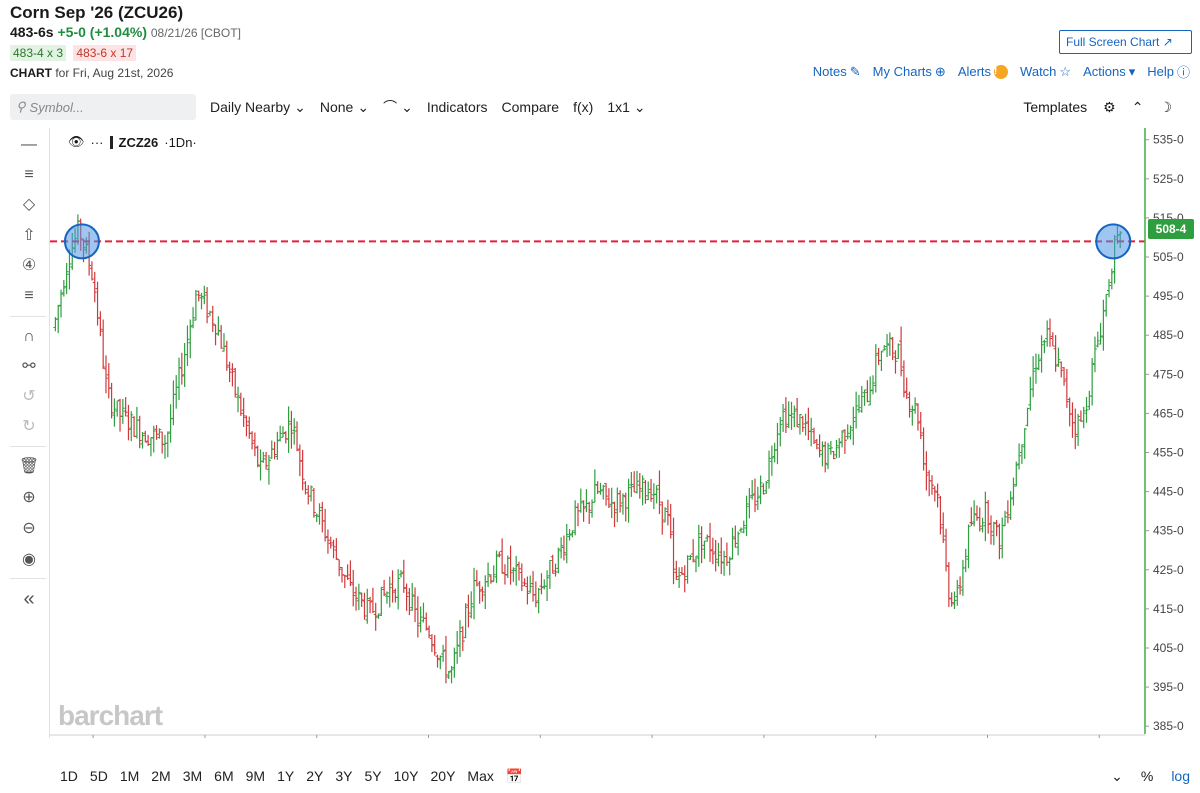 The image size is (1200, 793). I want to click on range-button-1d: 1D, so click(69, 776).